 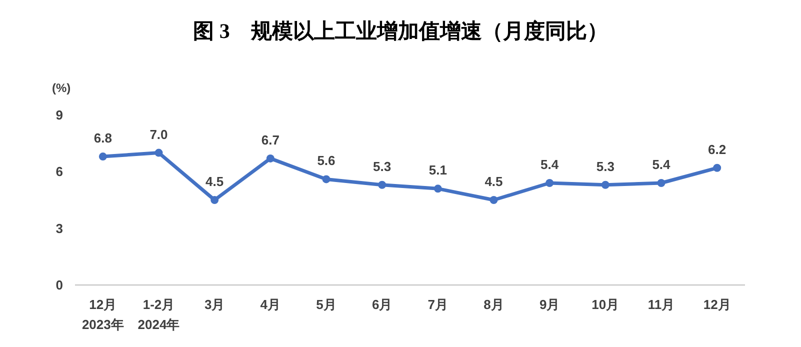 I want to click on x-tick-label: 1-2月 2024年, so click(x=159, y=314).